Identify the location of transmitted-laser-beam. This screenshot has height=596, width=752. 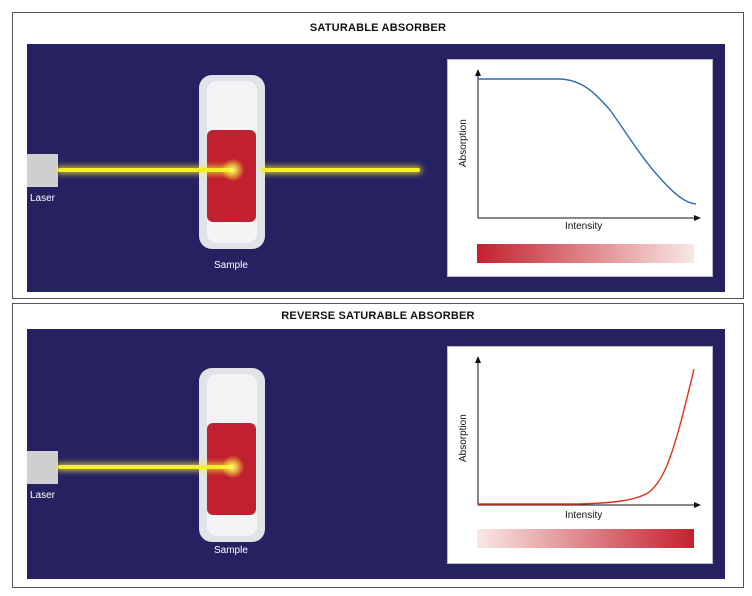
(341, 170).